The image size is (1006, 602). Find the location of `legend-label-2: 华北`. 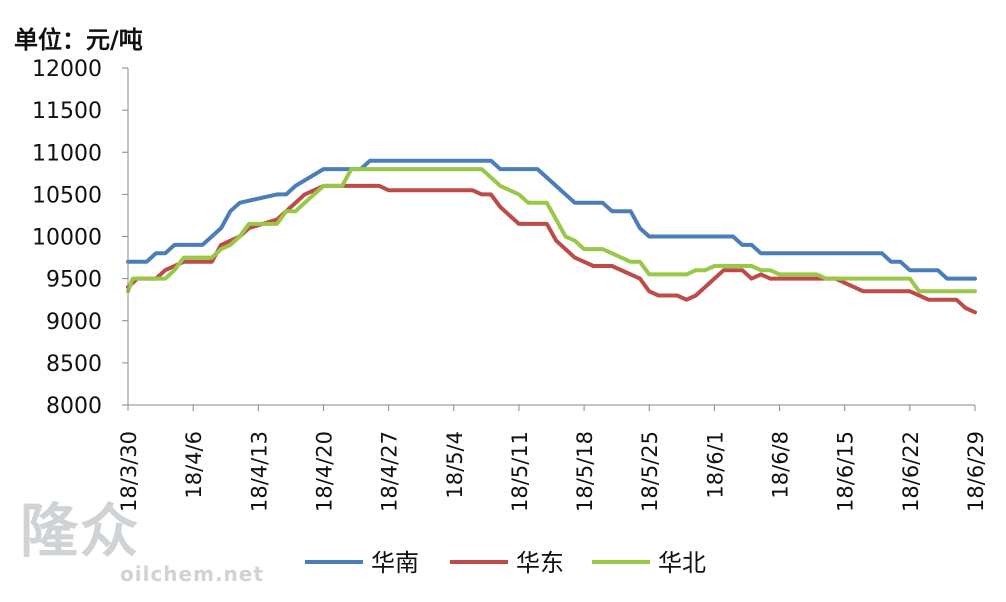

legend-label-2: 华北 is located at coordinates (682, 563).